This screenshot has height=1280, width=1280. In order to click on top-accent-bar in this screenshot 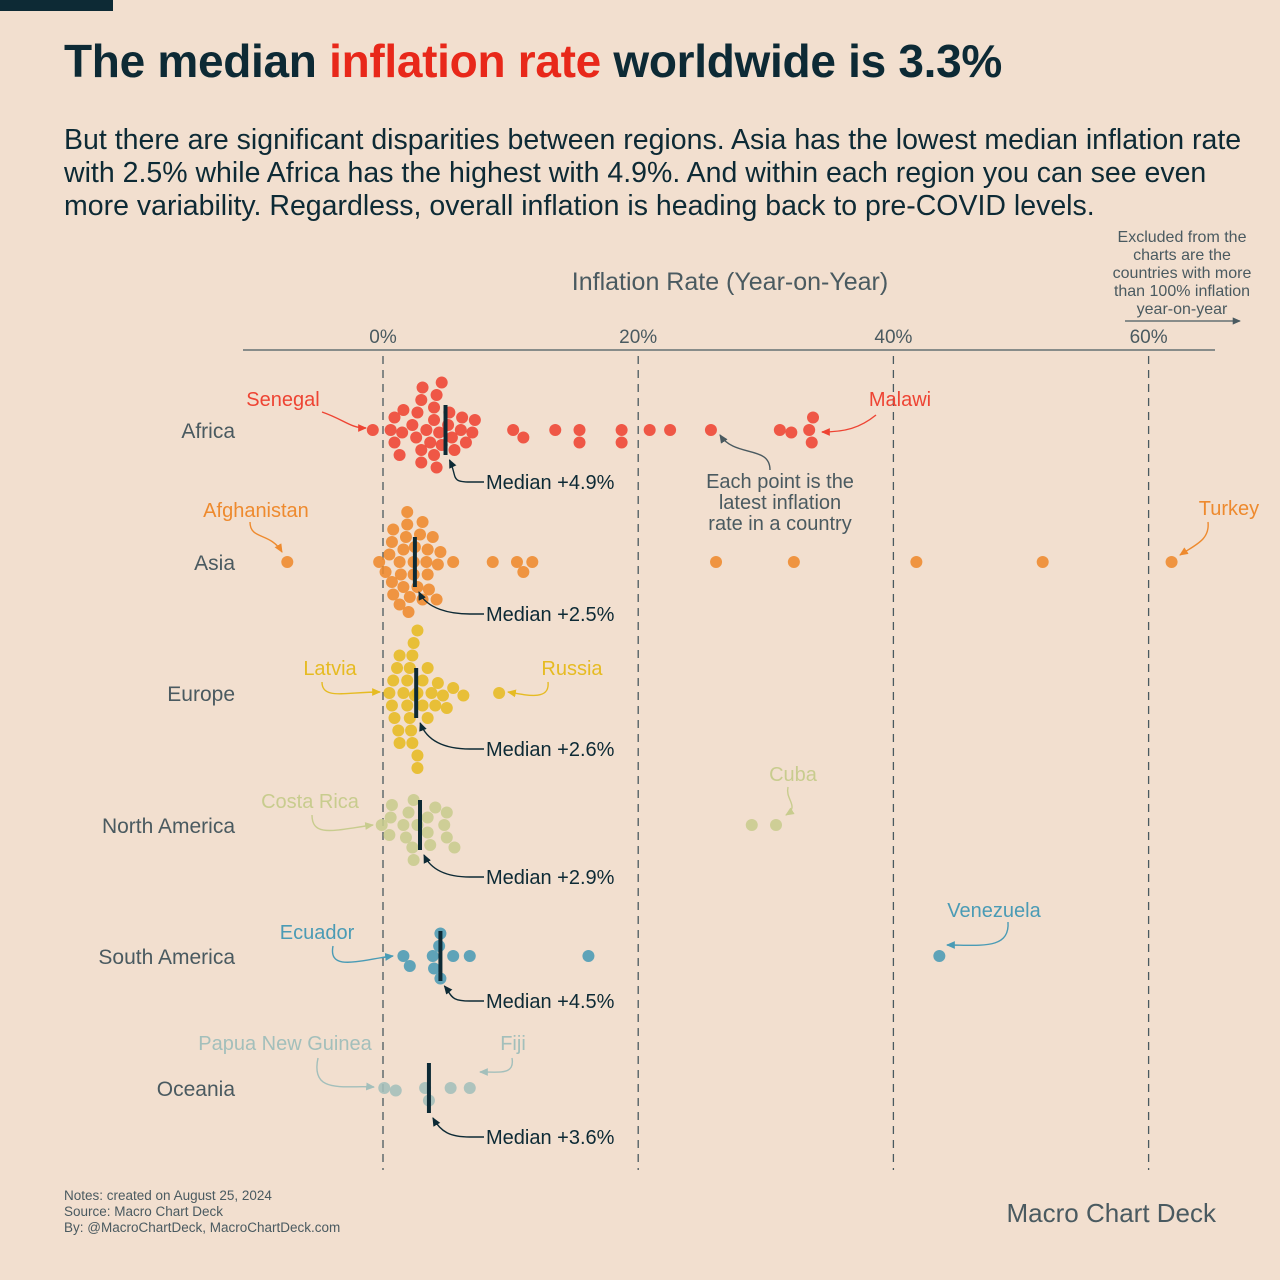, I will do `click(56, 5)`.